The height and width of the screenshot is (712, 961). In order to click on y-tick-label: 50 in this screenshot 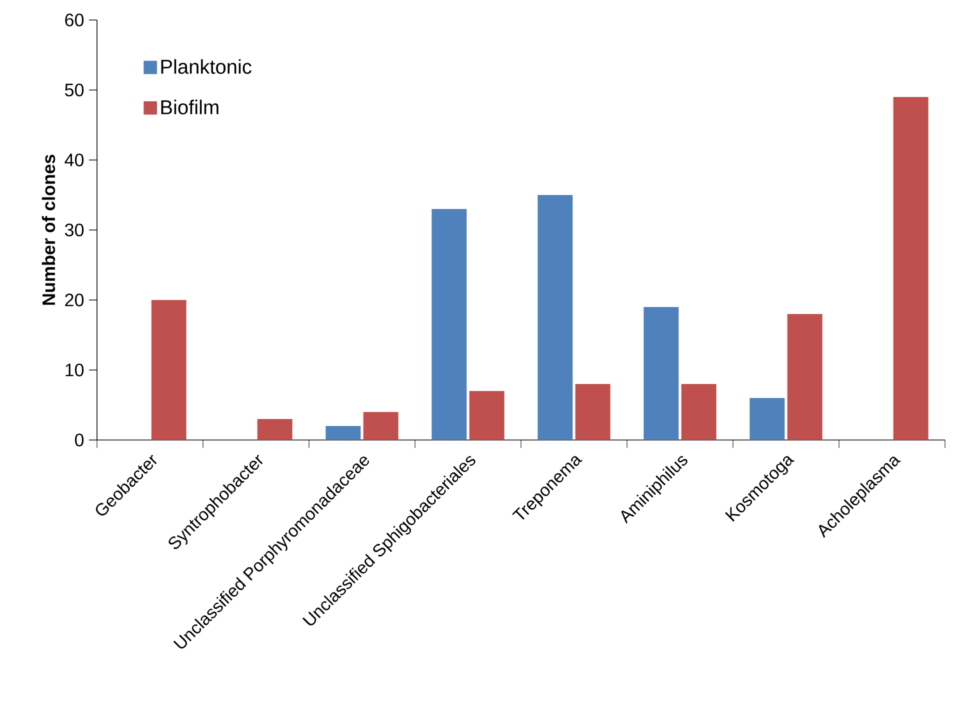, I will do `click(74, 90)`.